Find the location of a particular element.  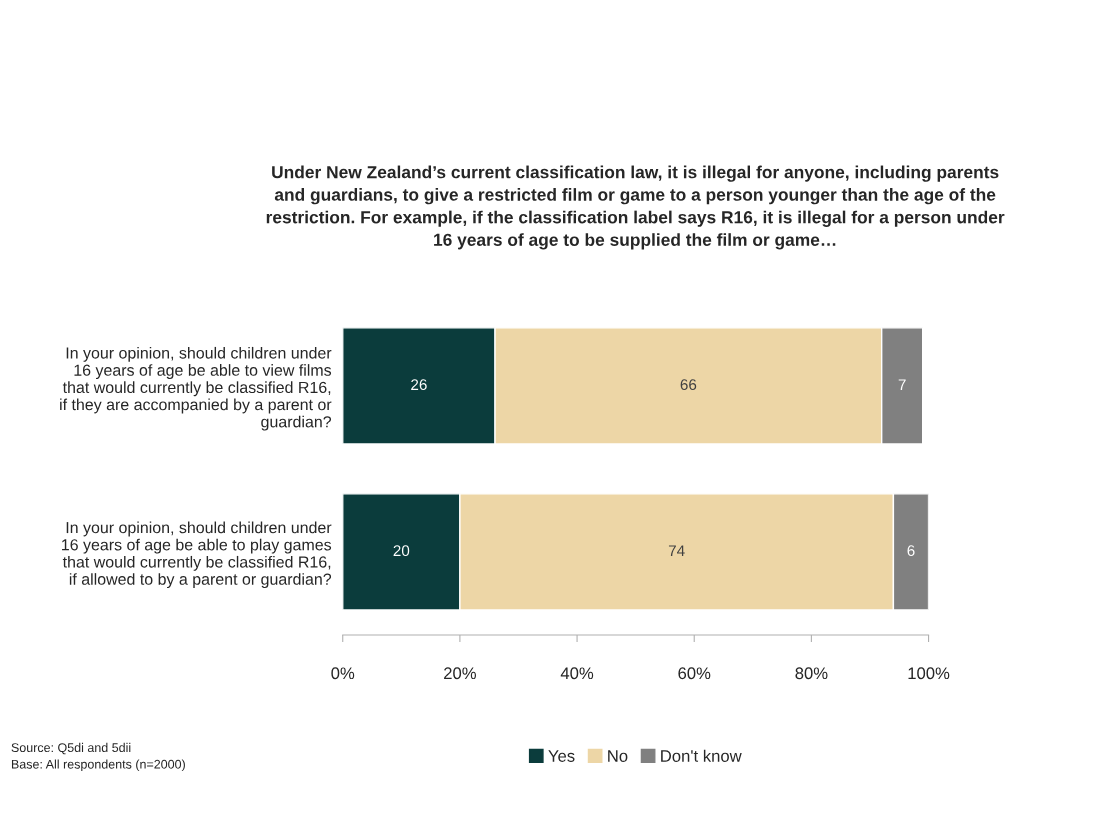

data-label: 26 is located at coordinates (419, 385).